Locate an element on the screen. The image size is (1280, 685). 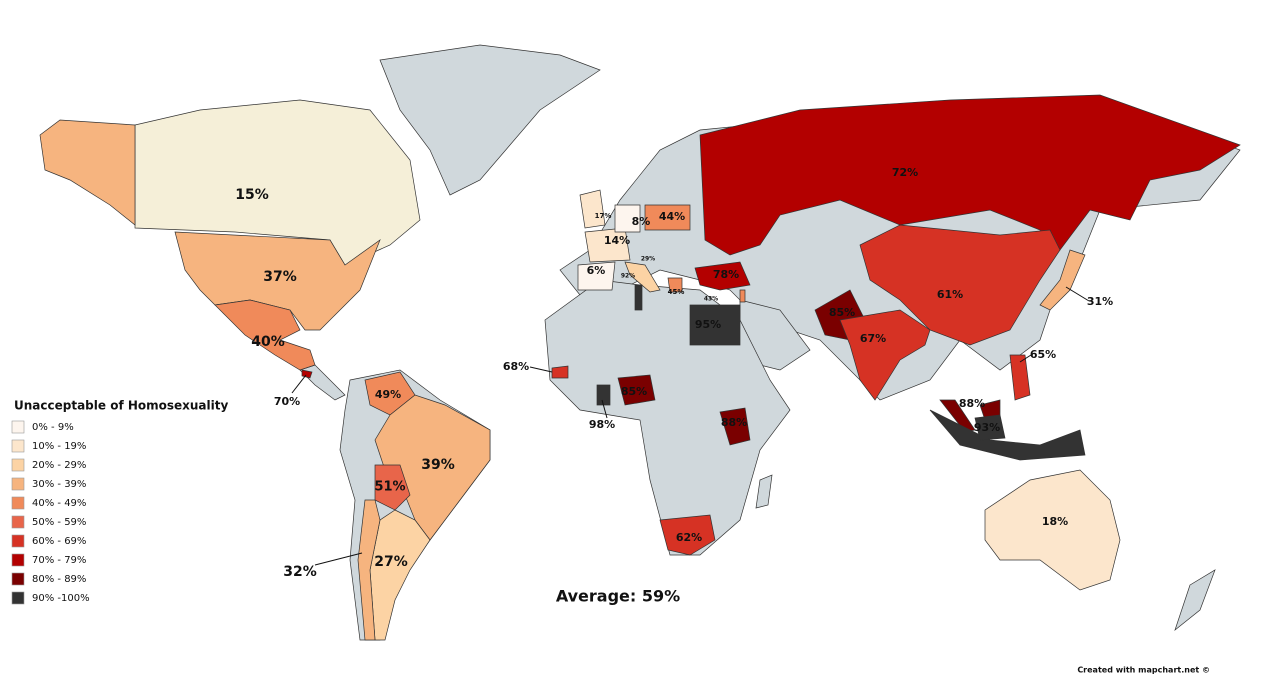
legend-label: 10% - 19% is located at coordinates (59, 446).